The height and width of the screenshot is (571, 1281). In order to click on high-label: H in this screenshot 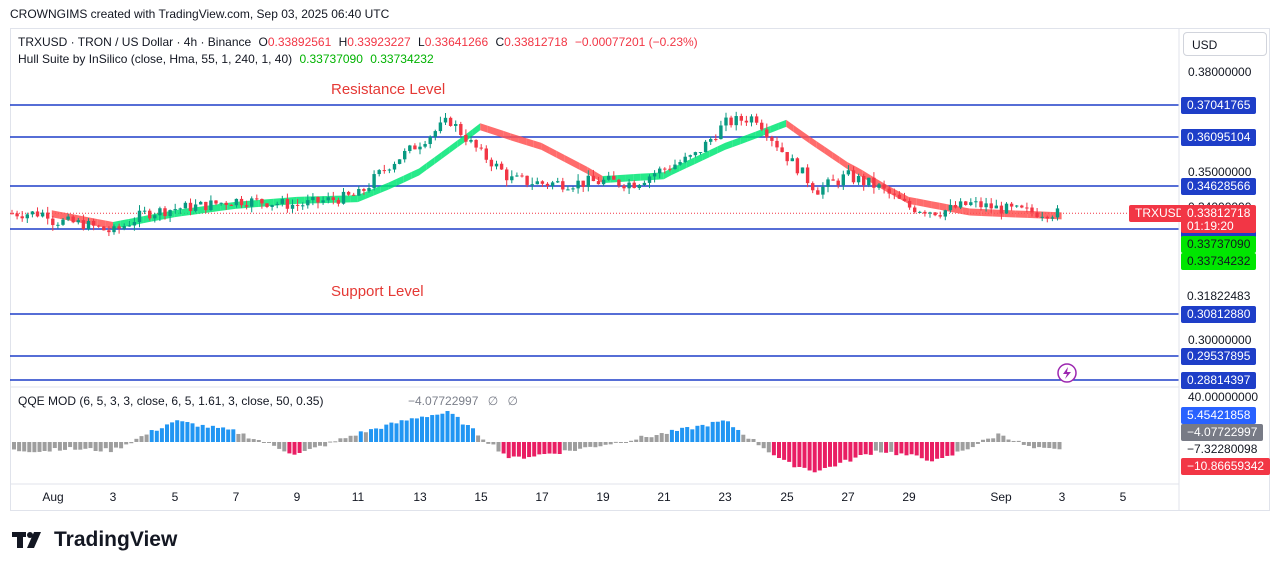, I will do `click(343, 42)`.